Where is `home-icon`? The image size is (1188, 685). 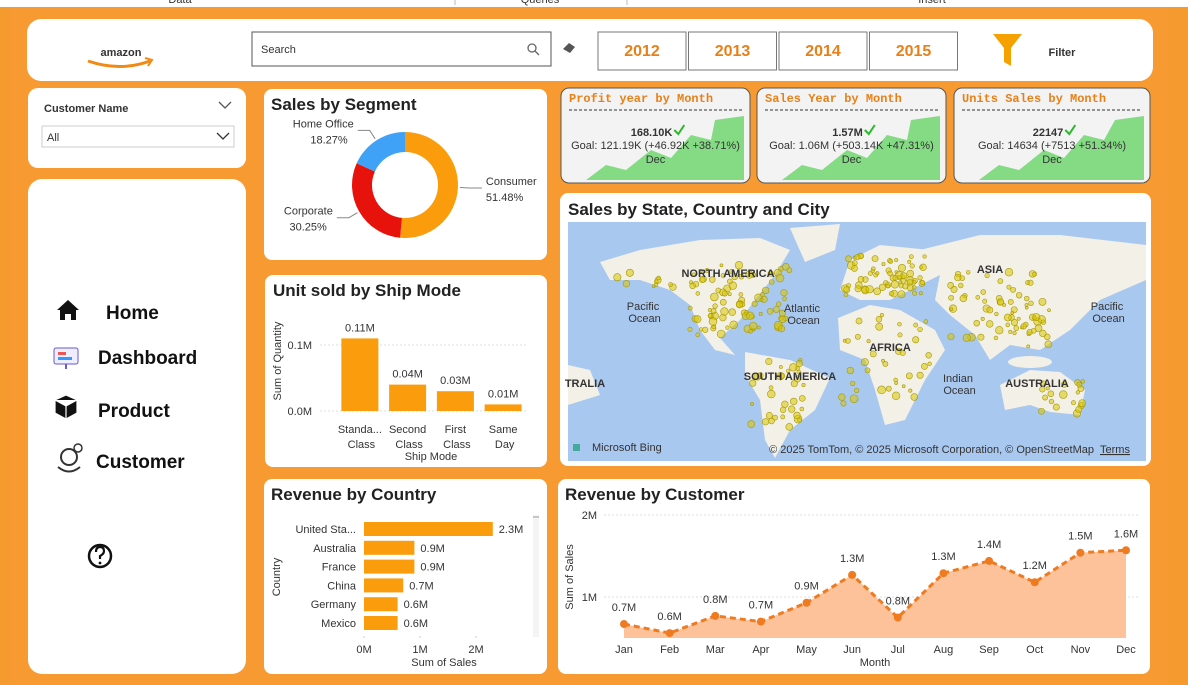 home-icon is located at coordinates (68, 310).